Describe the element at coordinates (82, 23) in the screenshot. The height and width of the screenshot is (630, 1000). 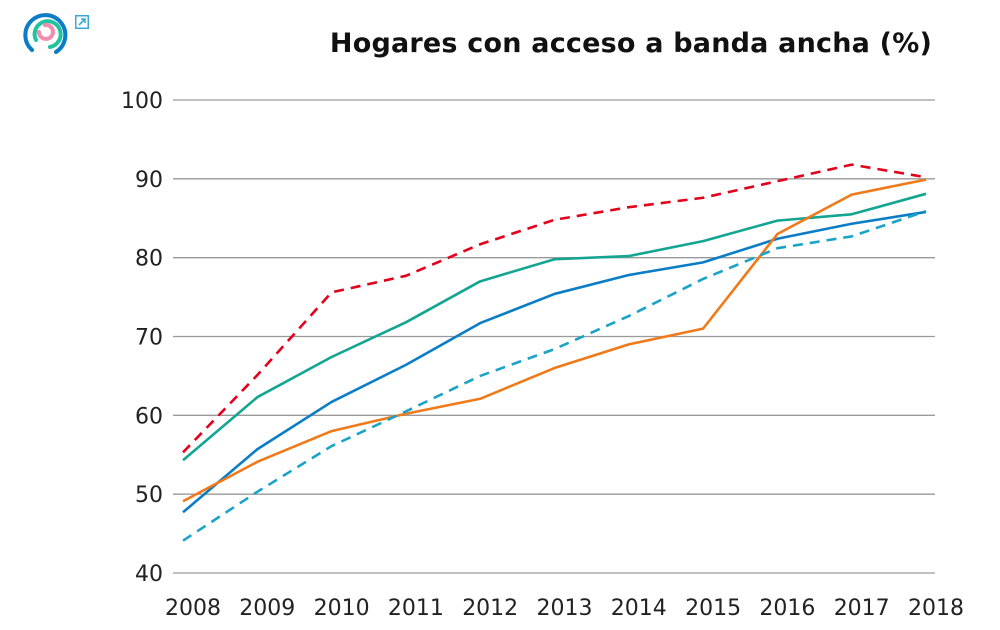
I see `external-link-icon` at that location.